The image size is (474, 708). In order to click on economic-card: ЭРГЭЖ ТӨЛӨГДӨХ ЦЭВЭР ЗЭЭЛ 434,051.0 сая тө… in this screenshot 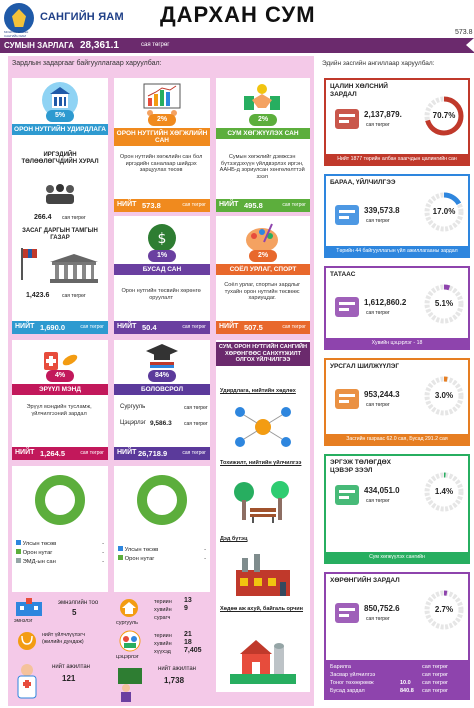, I will do `click(397, 509)`.